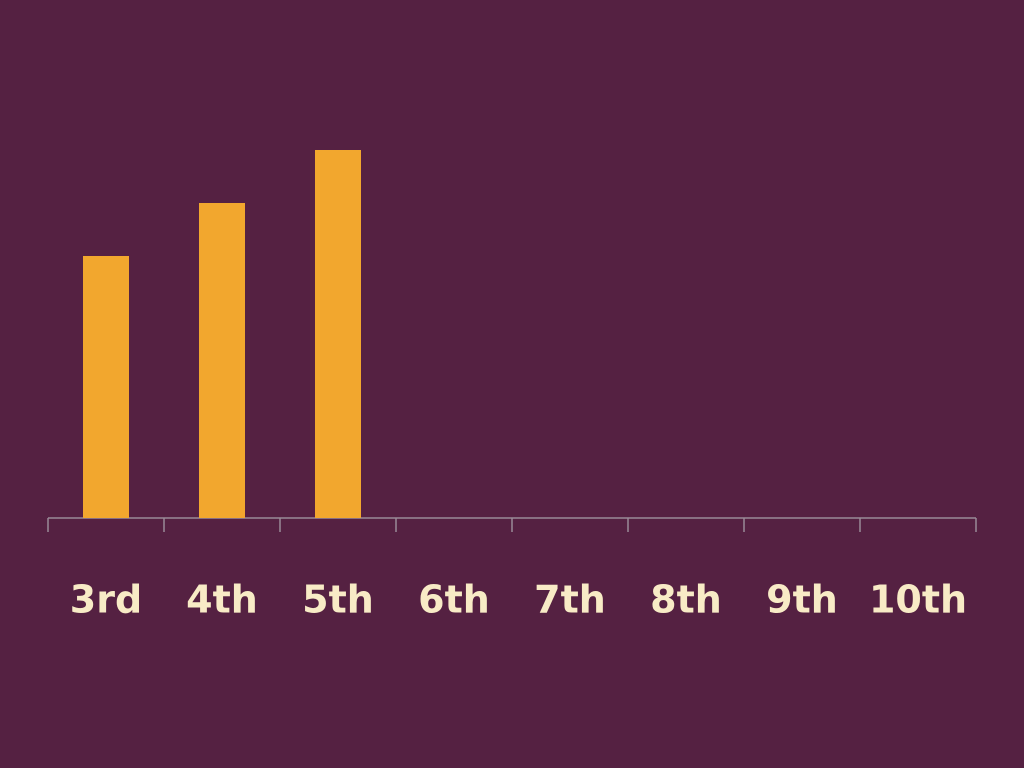 The image size is (1024, 768). Describe the element at coordinates (918, 600) in the screenshot. I see `x-tick-label: 10th` at that location.